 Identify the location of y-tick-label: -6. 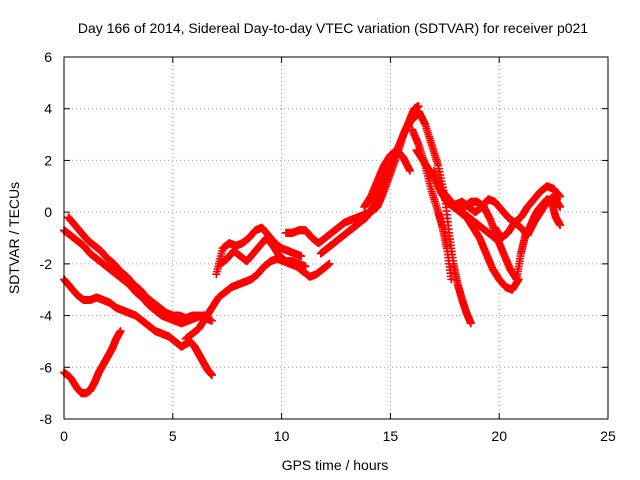
(46, 367).